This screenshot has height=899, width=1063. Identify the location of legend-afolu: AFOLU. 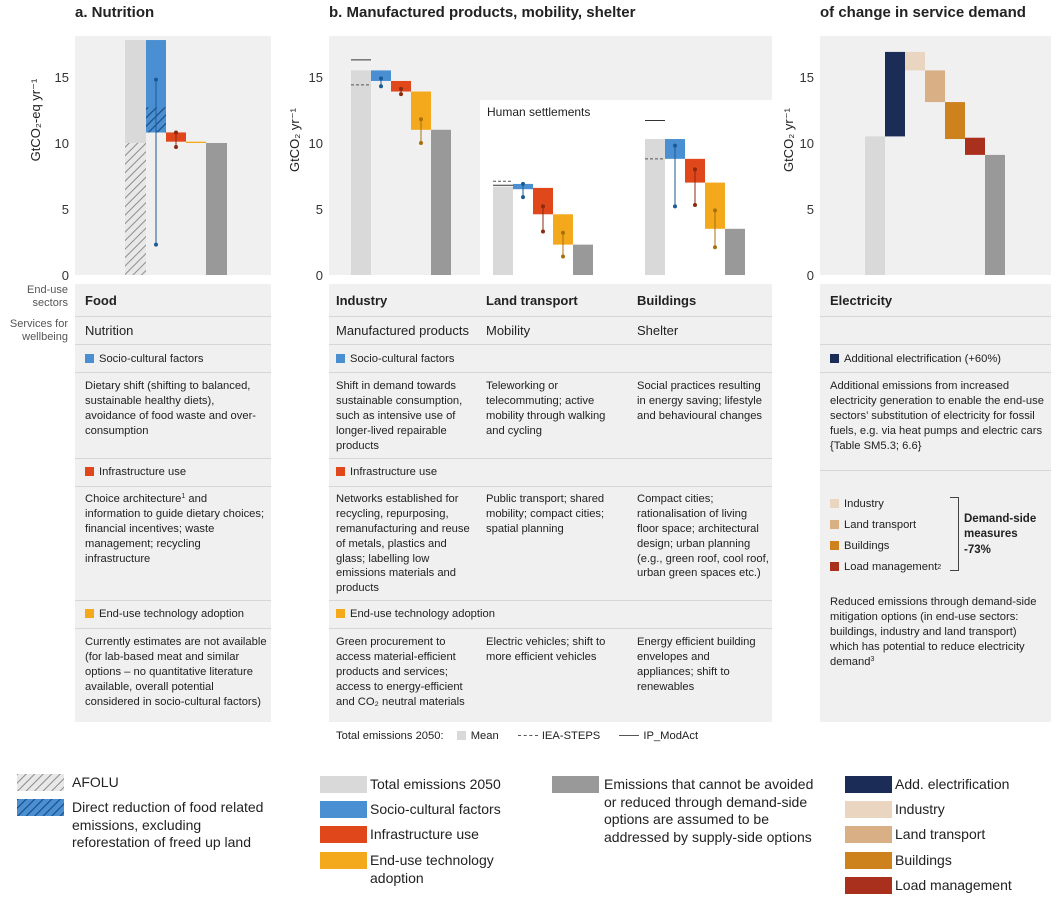
(95, 782).